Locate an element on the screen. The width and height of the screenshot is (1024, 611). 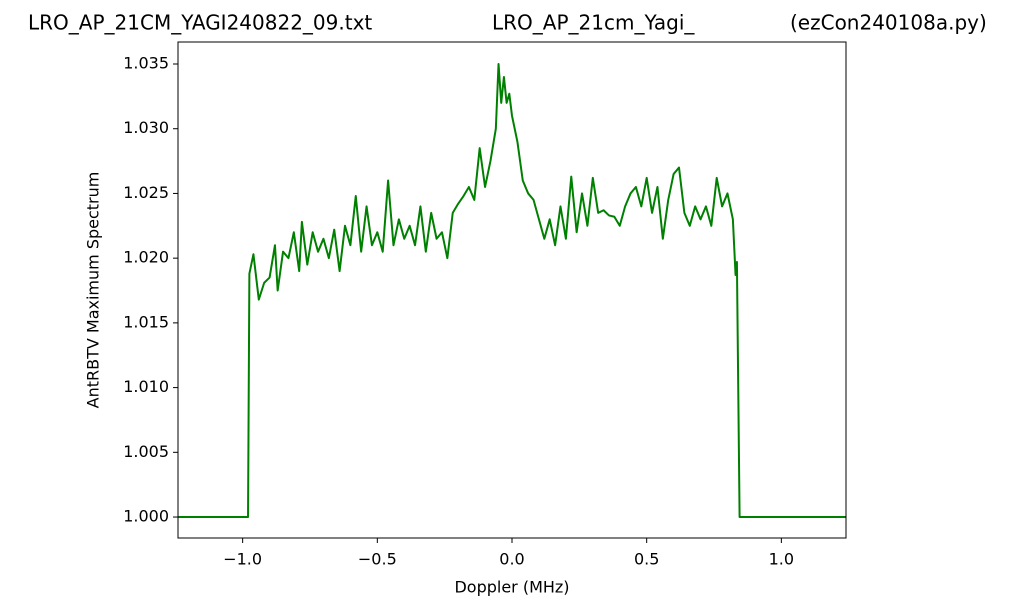
y-axis-label: AntRBTV Maximum Spectrum is located at coordinates (93, 290).